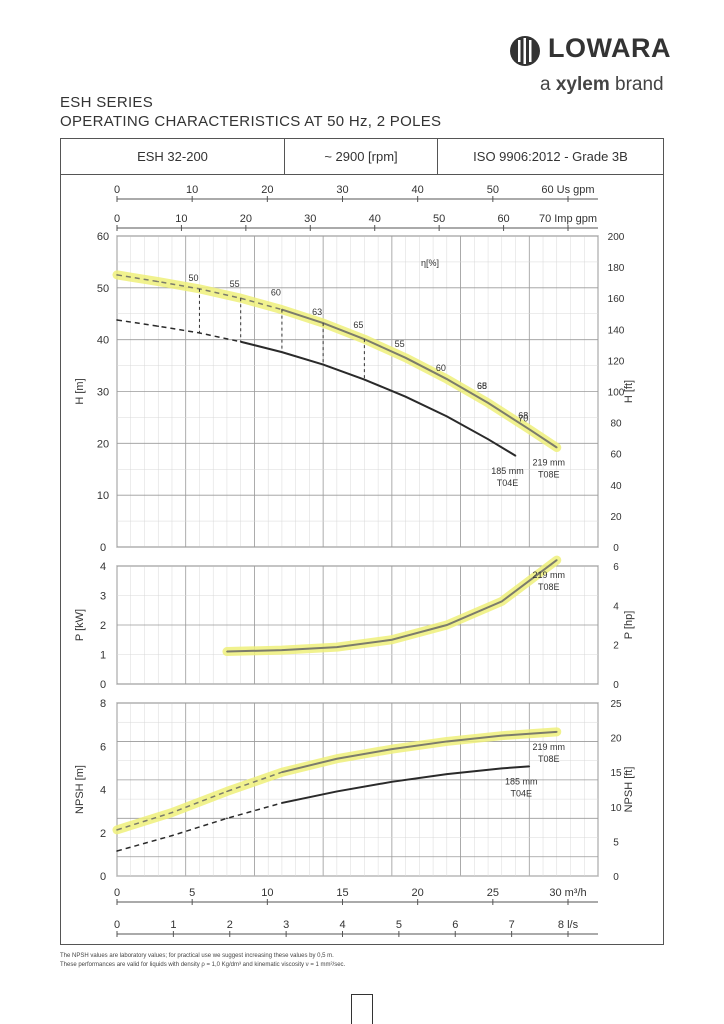 This screenshot has height=1024, width=724. What do you see at coordinates (493, 190) in the screenshot?
I see `top-axis-usgpm-label: 50` at bounding box center [493, 190].